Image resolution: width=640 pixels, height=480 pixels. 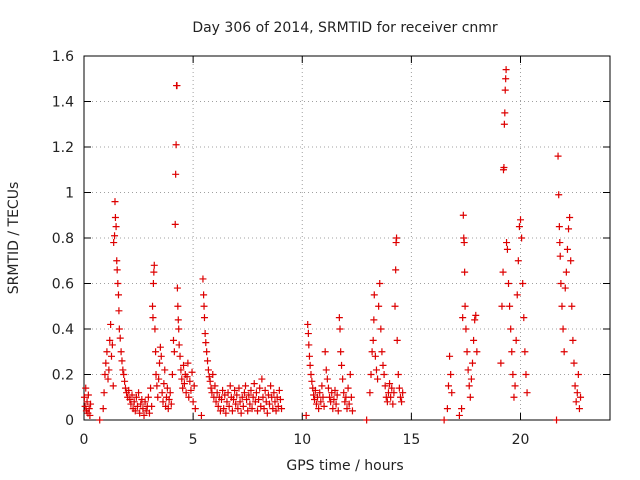 What do you see at coordinates (63, 148) in the screenshot?
I see `y-tick-label: 1.2` at bounding box center [63, 148].